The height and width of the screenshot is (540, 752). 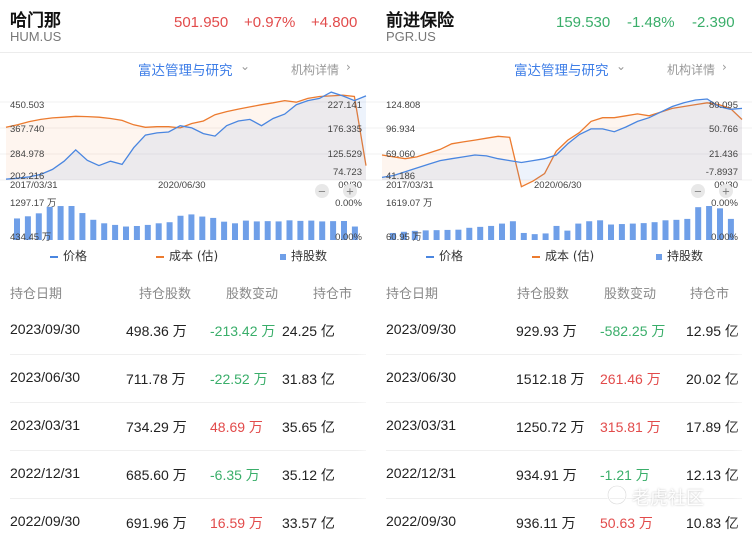 I want to click on table-row: 2023/09/30 929.93 万 -582.25 万 12.95 亿, so click(x=564, y=330).